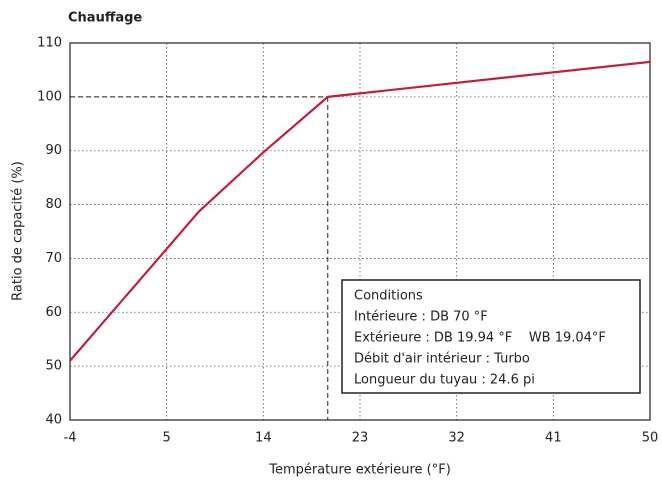 This screenshot has width=662, height=487. What do you see at coordinates (53, 150) in the screenshot?
I see `y-tick-label: 90` at bounding box center [53, 150].